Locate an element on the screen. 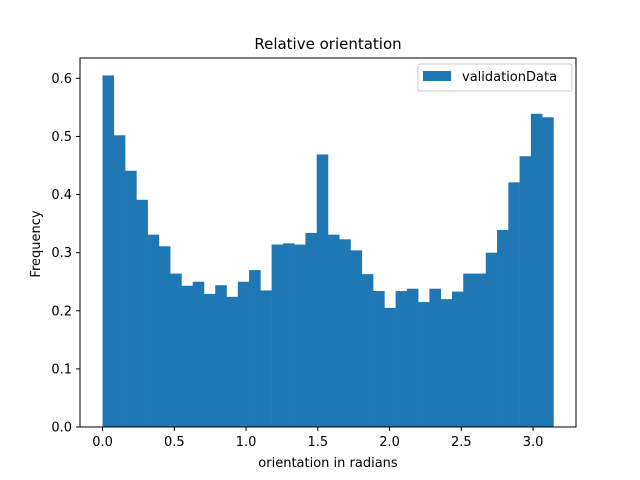 The height and width of the screenshot is (480, 640). legend-frame is located at coordinates (495, 77).